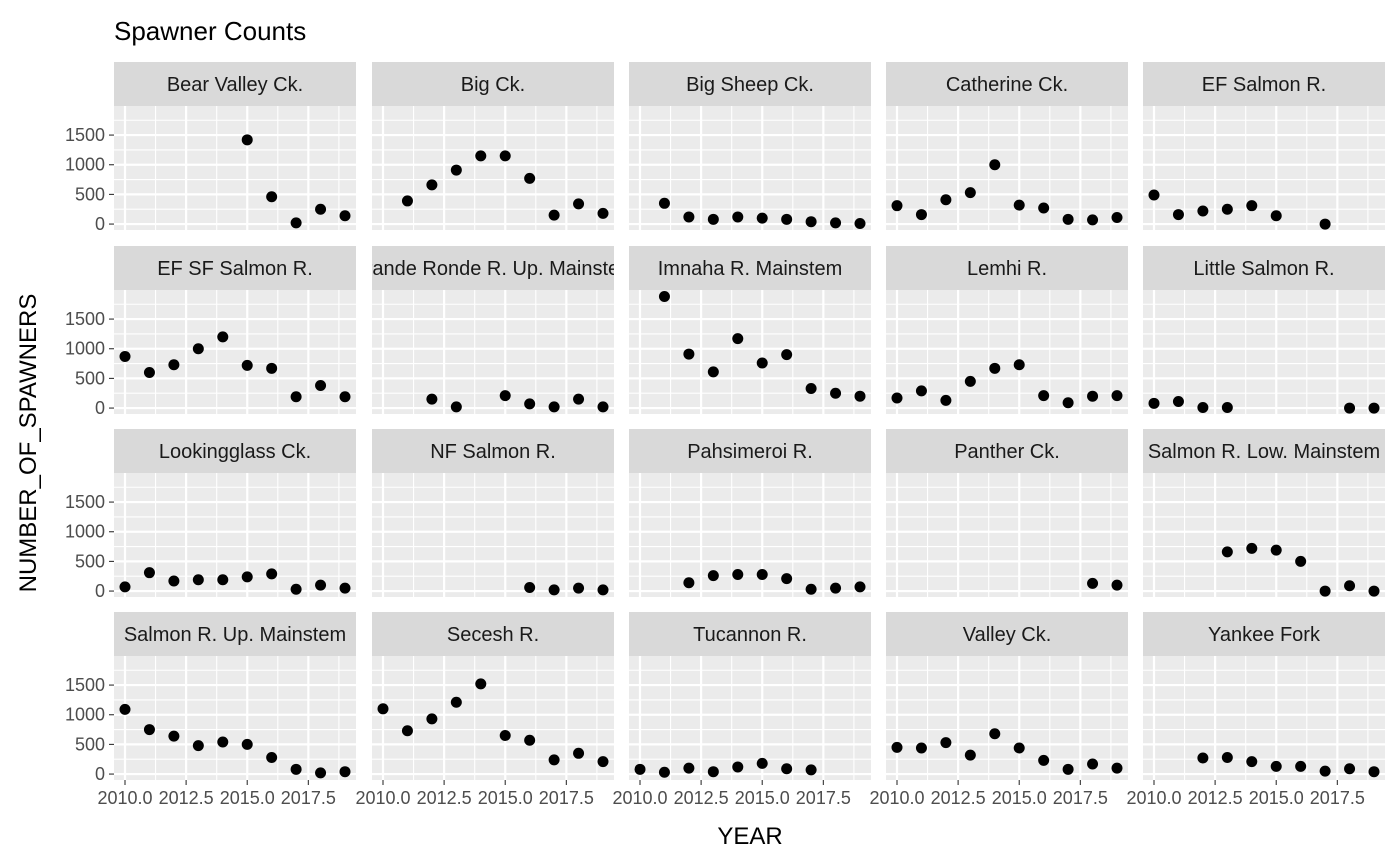  What do you see at coordinates (235, 452) in the screenshot?
I see `facet-strip-label: Lookingglass Ck.` at bounding box center [235, 452].